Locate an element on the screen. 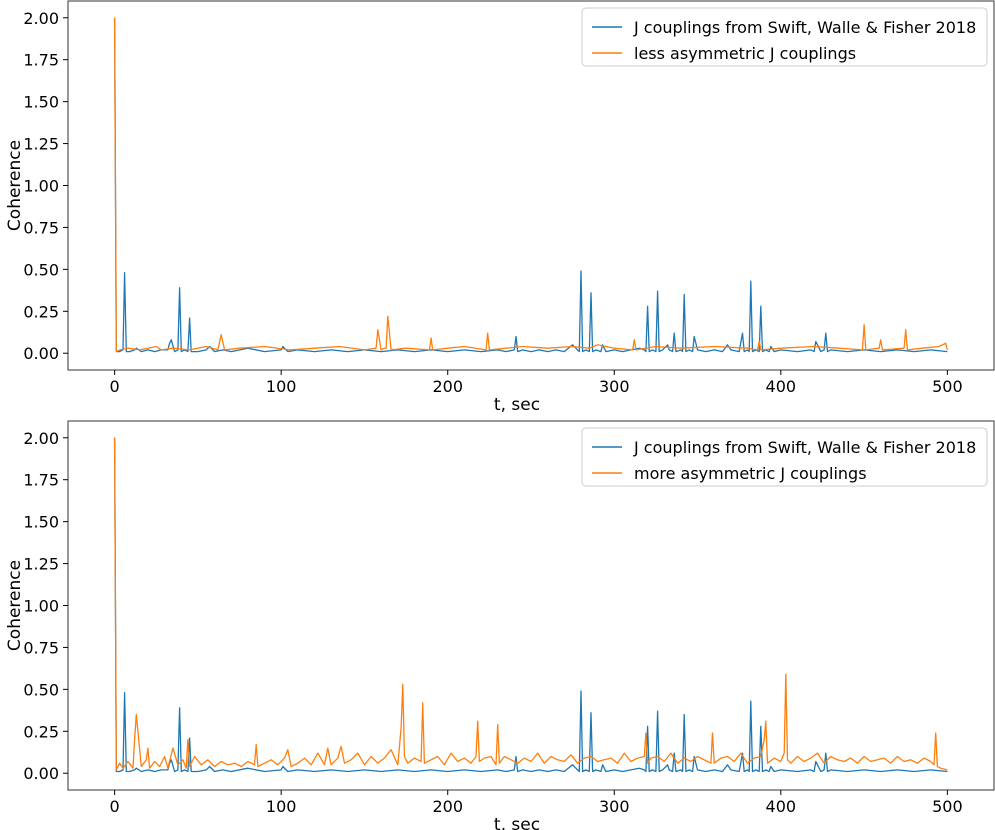 The width and height of the screenshot is (995, 830). legend-entry: less asymmetric J couplings is located at coordinates (745, 53).